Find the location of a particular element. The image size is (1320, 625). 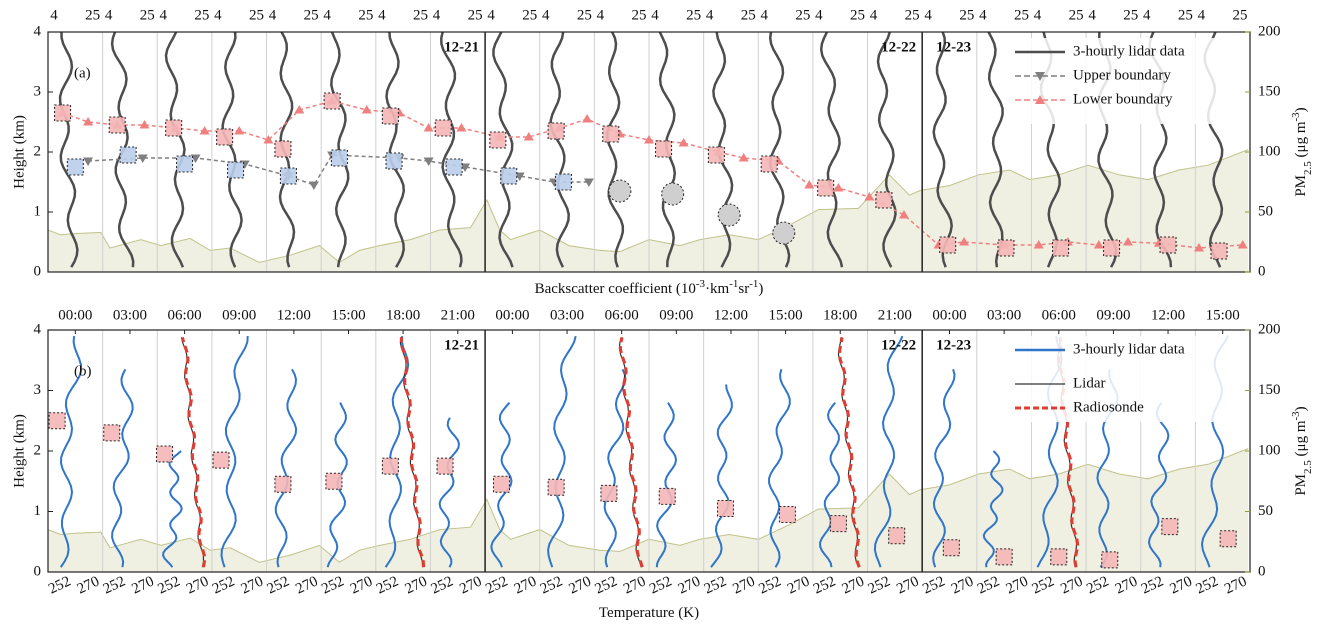

x-tick-label: 09:00 is located at coordinates (1113, 315).